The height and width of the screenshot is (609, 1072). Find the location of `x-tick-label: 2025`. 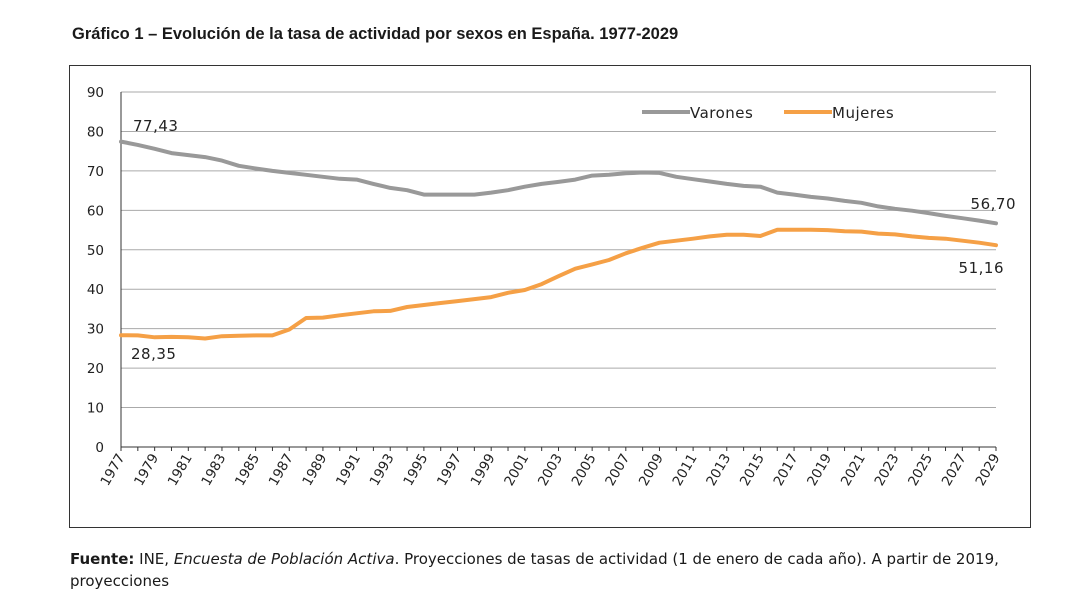

x-tick-label: 2025 is located at coordinates (920, 470).